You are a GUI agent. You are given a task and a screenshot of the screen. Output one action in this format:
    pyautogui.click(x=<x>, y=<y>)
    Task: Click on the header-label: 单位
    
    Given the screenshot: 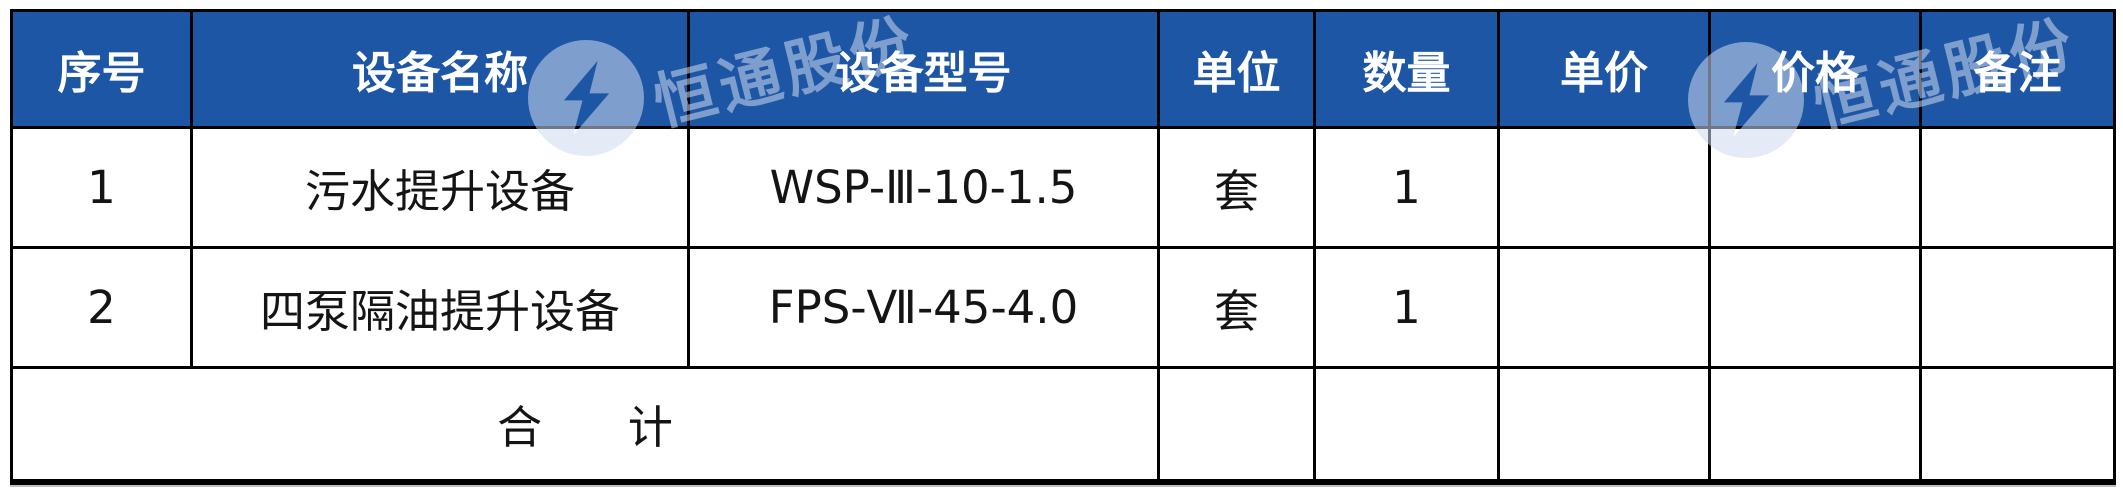 What is the action you would take?
    pyautogui.click(x=1236, y=73)
    